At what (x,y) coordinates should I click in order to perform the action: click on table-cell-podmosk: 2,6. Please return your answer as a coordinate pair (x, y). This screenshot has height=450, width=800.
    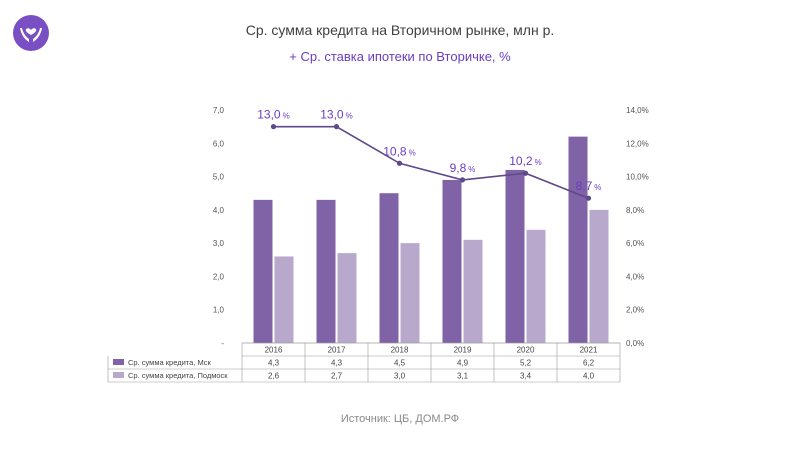
    Looking at the image, I should click on (274, 376).